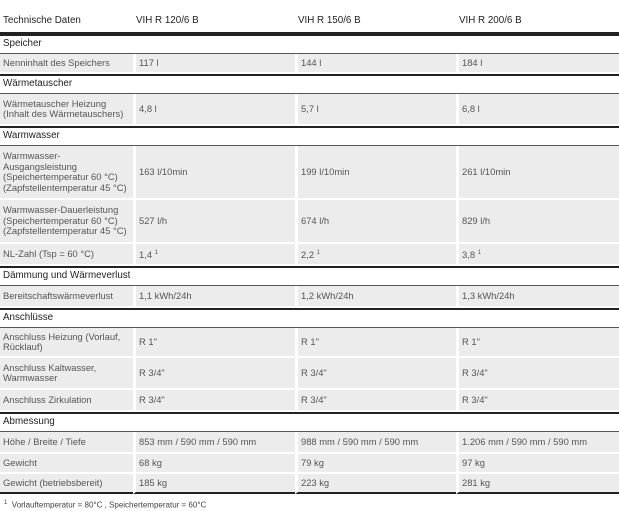  Describe the element at coordinates (315, 220) in the screenshot. I see `value-text: 674 l/h` at that location.